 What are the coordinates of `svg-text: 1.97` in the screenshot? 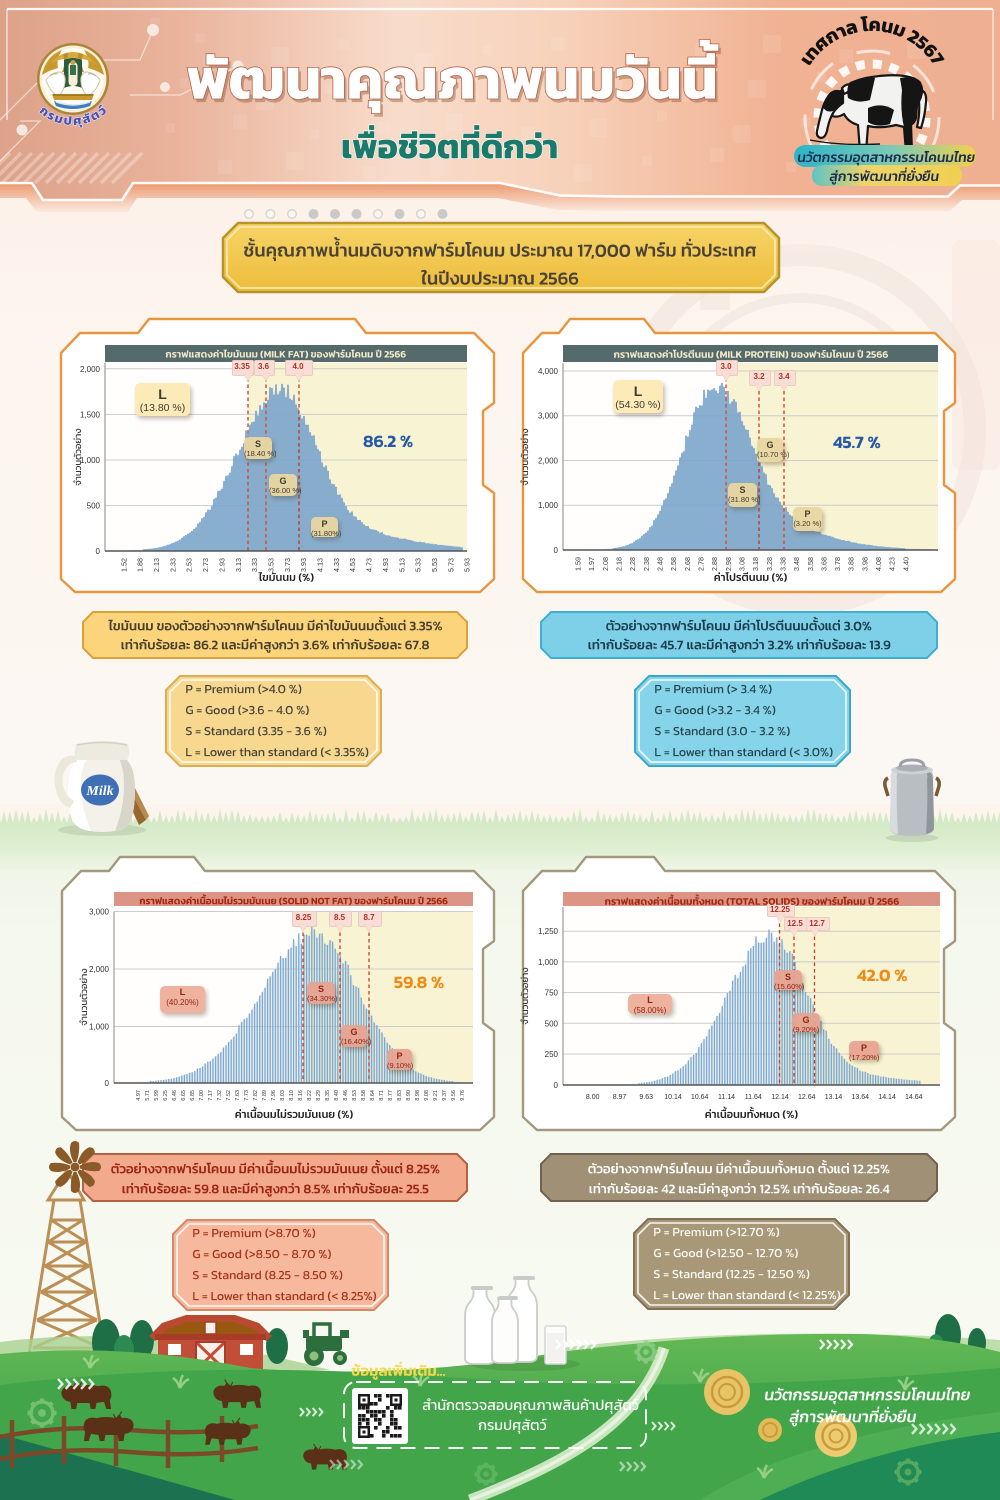 It's located at (591, 564).